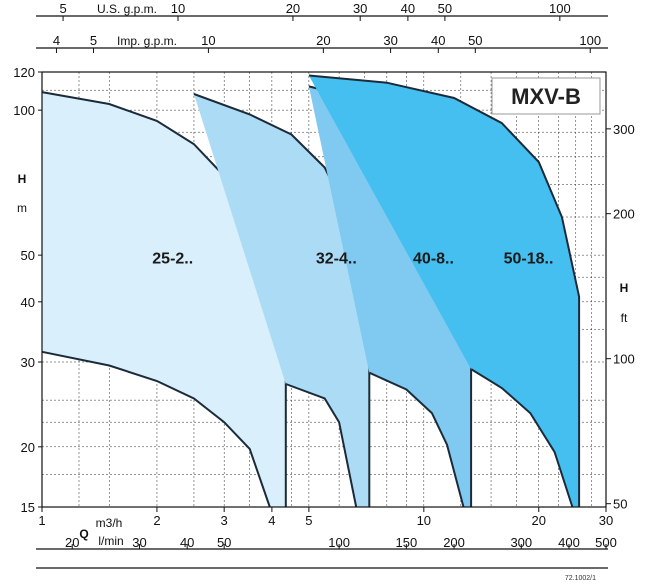 The image size is (648, 585). What do you see at coordinates (224, 520) in the screenshot?
I see `x-tick-label-m3h: 3` at bounding box center [224, 520].